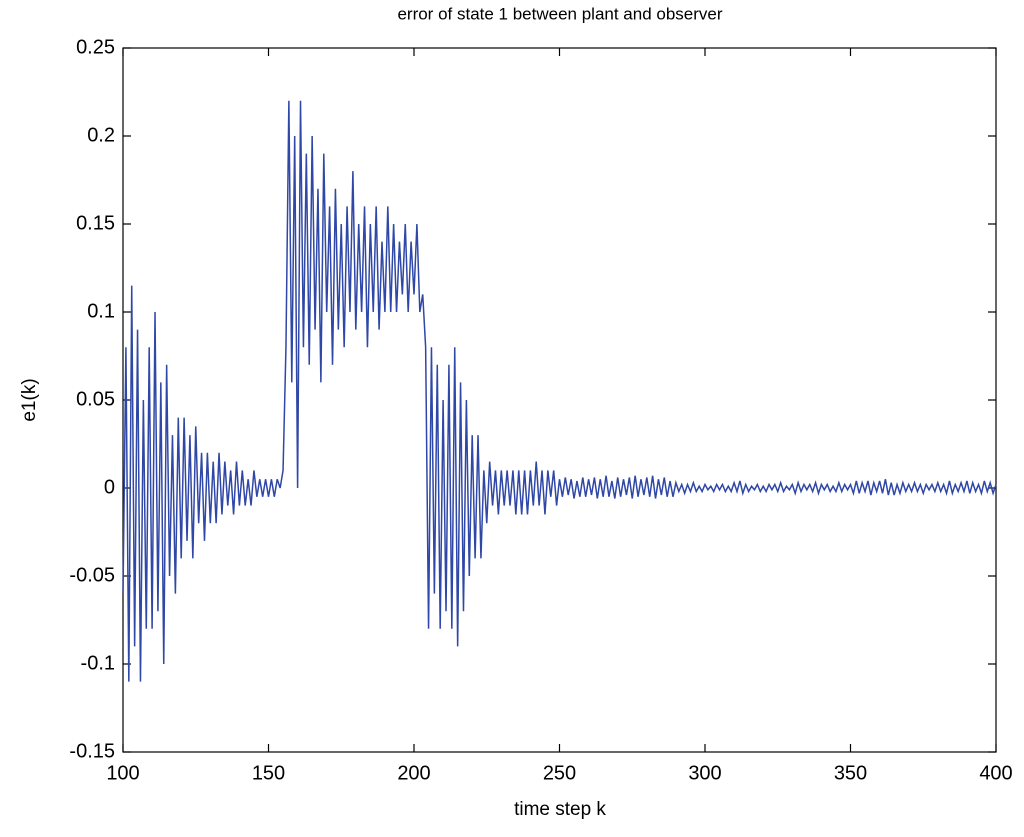 This screenshot has height=837, width=1024. I want to click on x-tick-label: 100, so click(122, 773).